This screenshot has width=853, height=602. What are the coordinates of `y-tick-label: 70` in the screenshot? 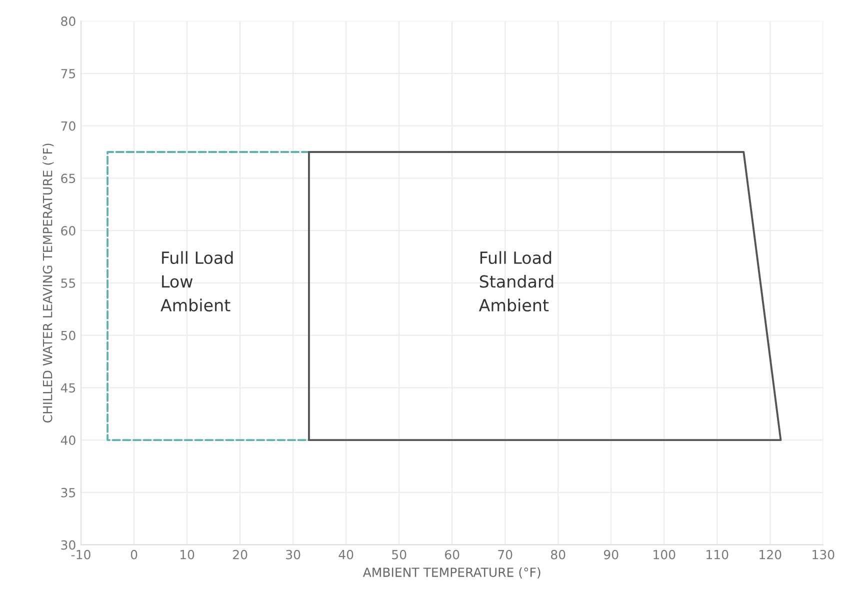 It's located at (68, 126).